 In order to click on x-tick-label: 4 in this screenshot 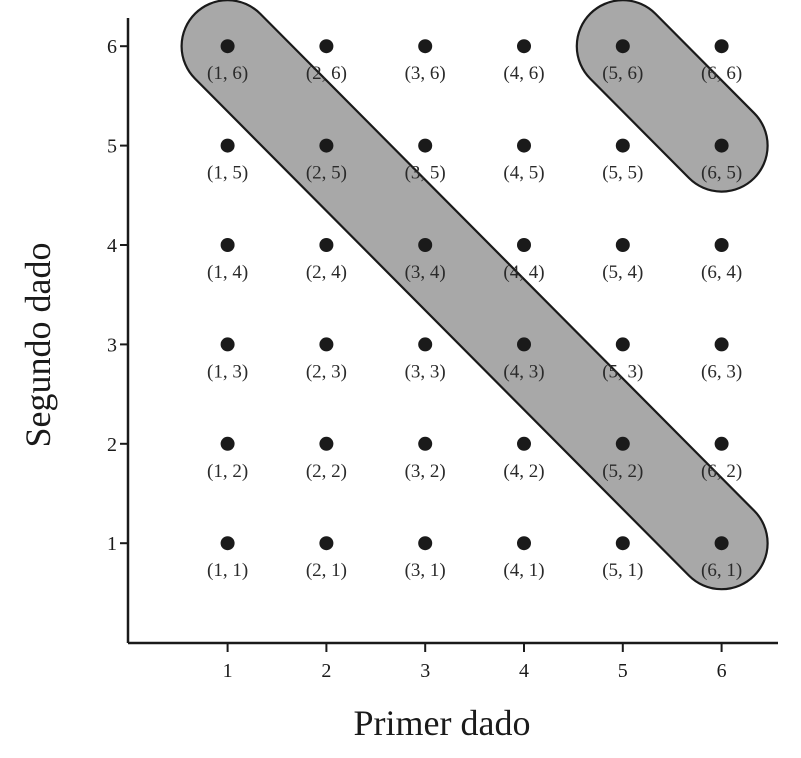, I will do `click(524, 671)`.